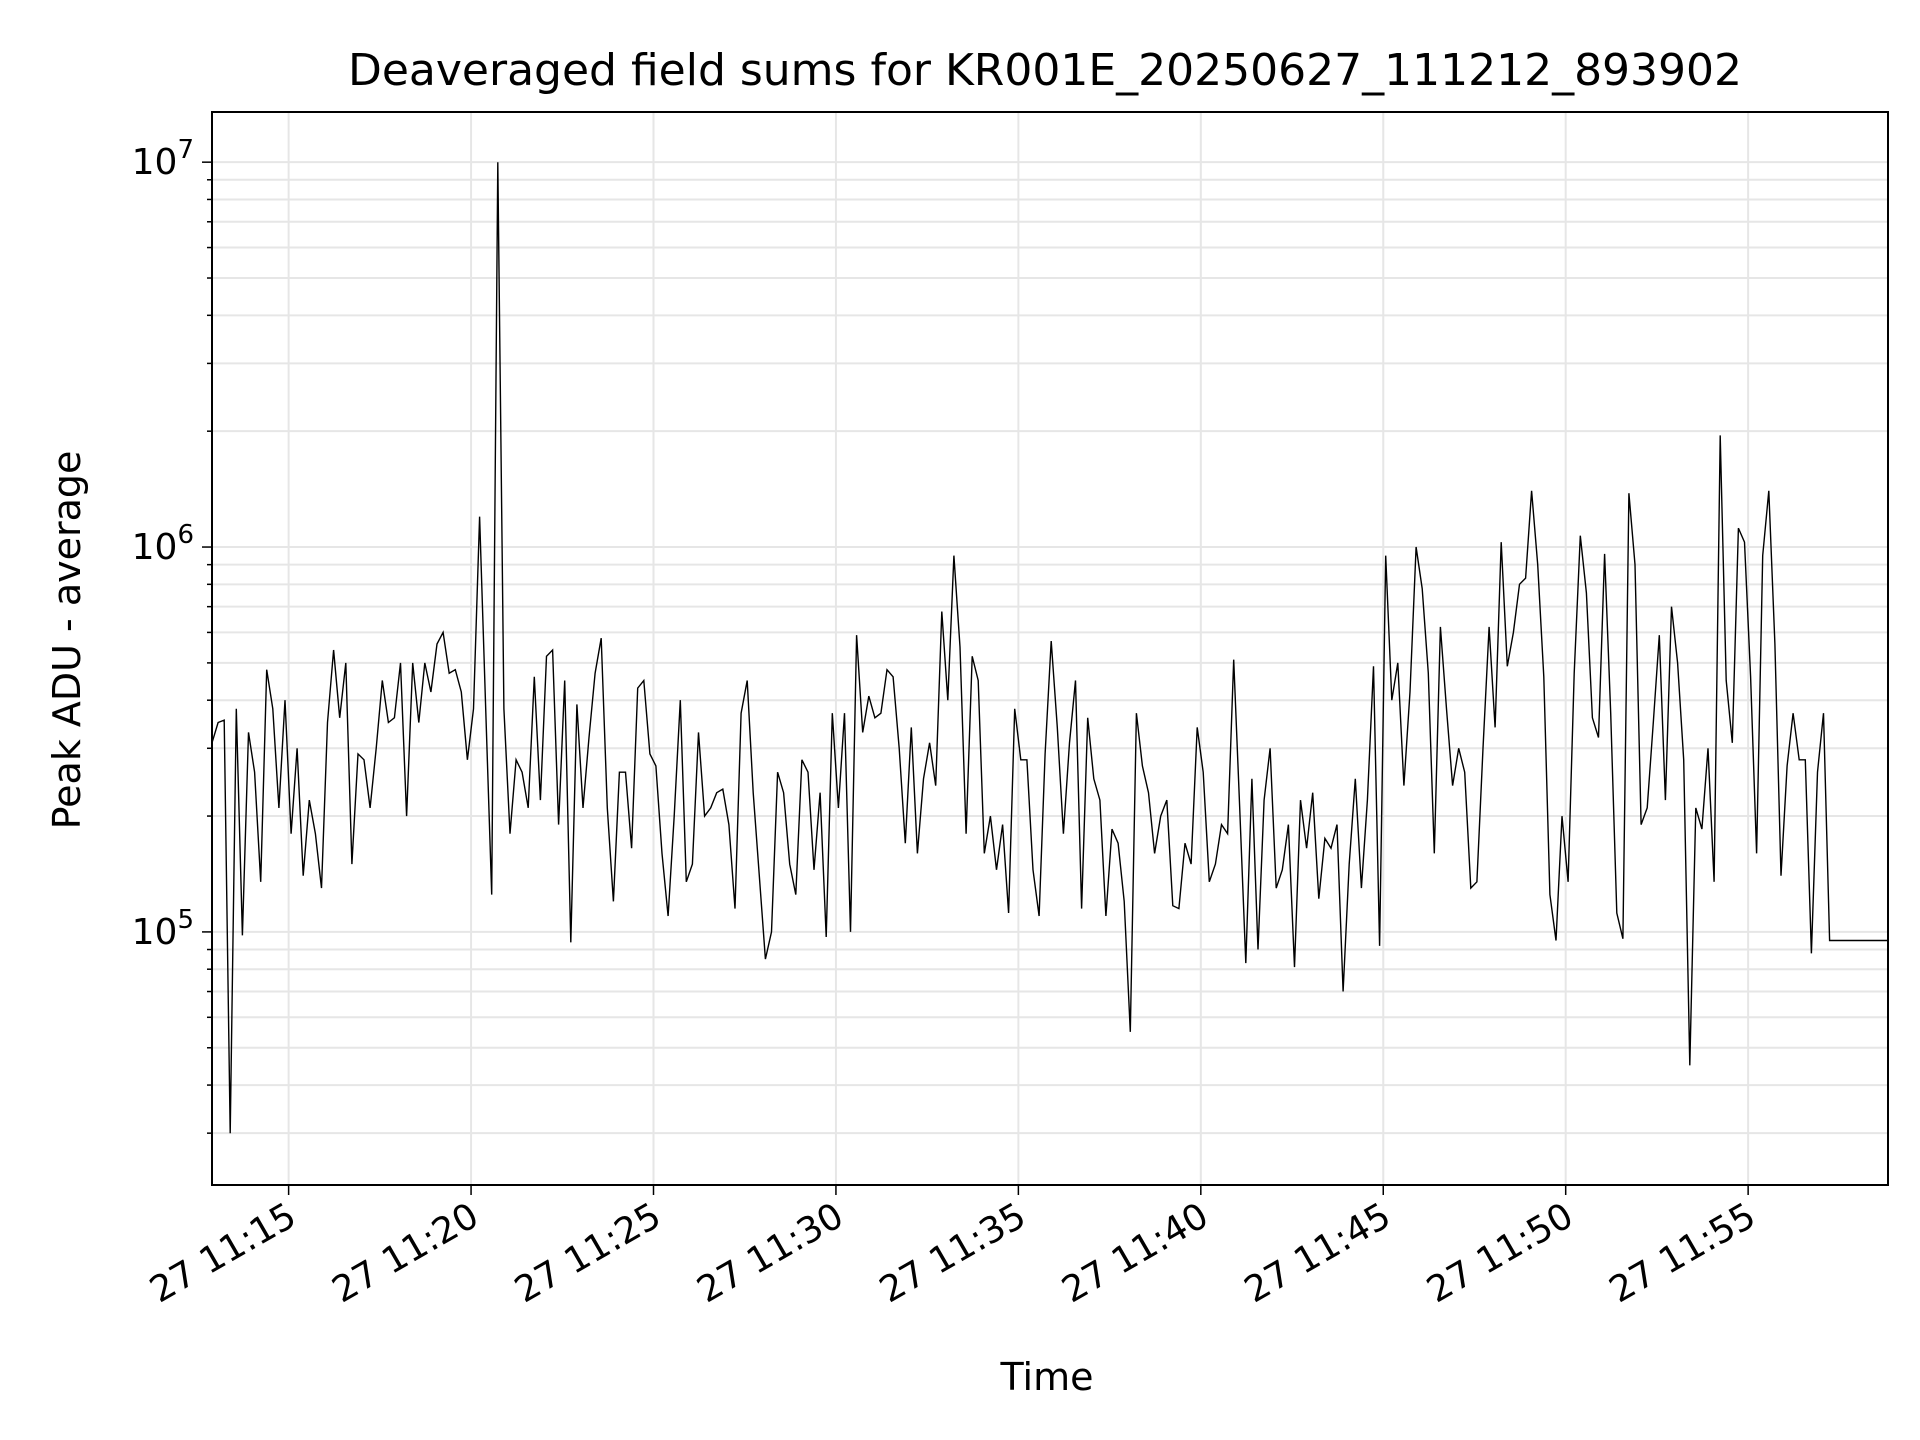 The image size is (1920, 1440). I want to click on x-axis-label: Time, so click(1047, 1377).